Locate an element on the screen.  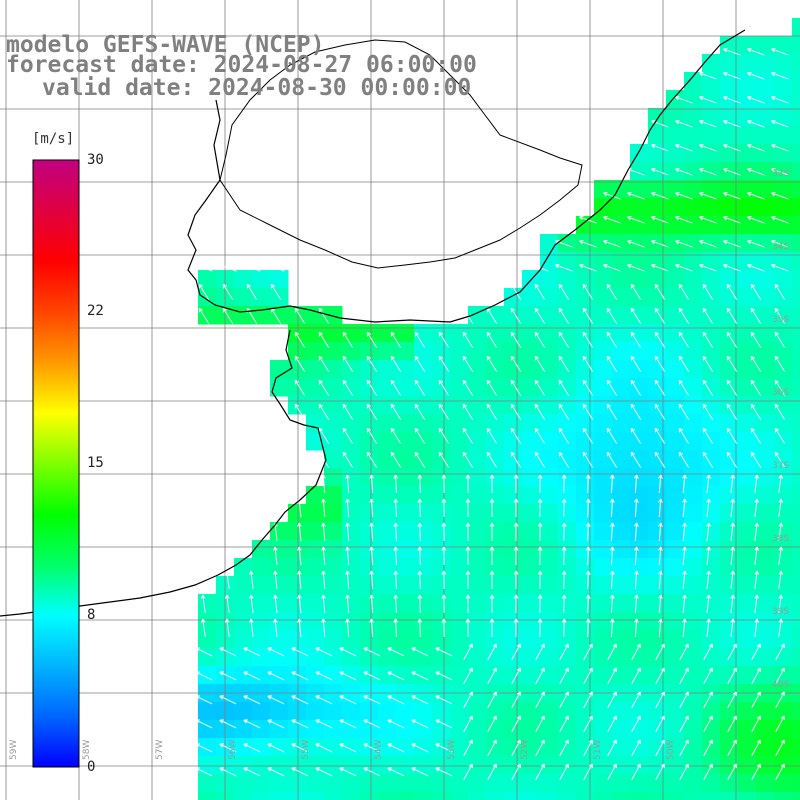
longitude-label: 53W is located at coordinates (452, 750).